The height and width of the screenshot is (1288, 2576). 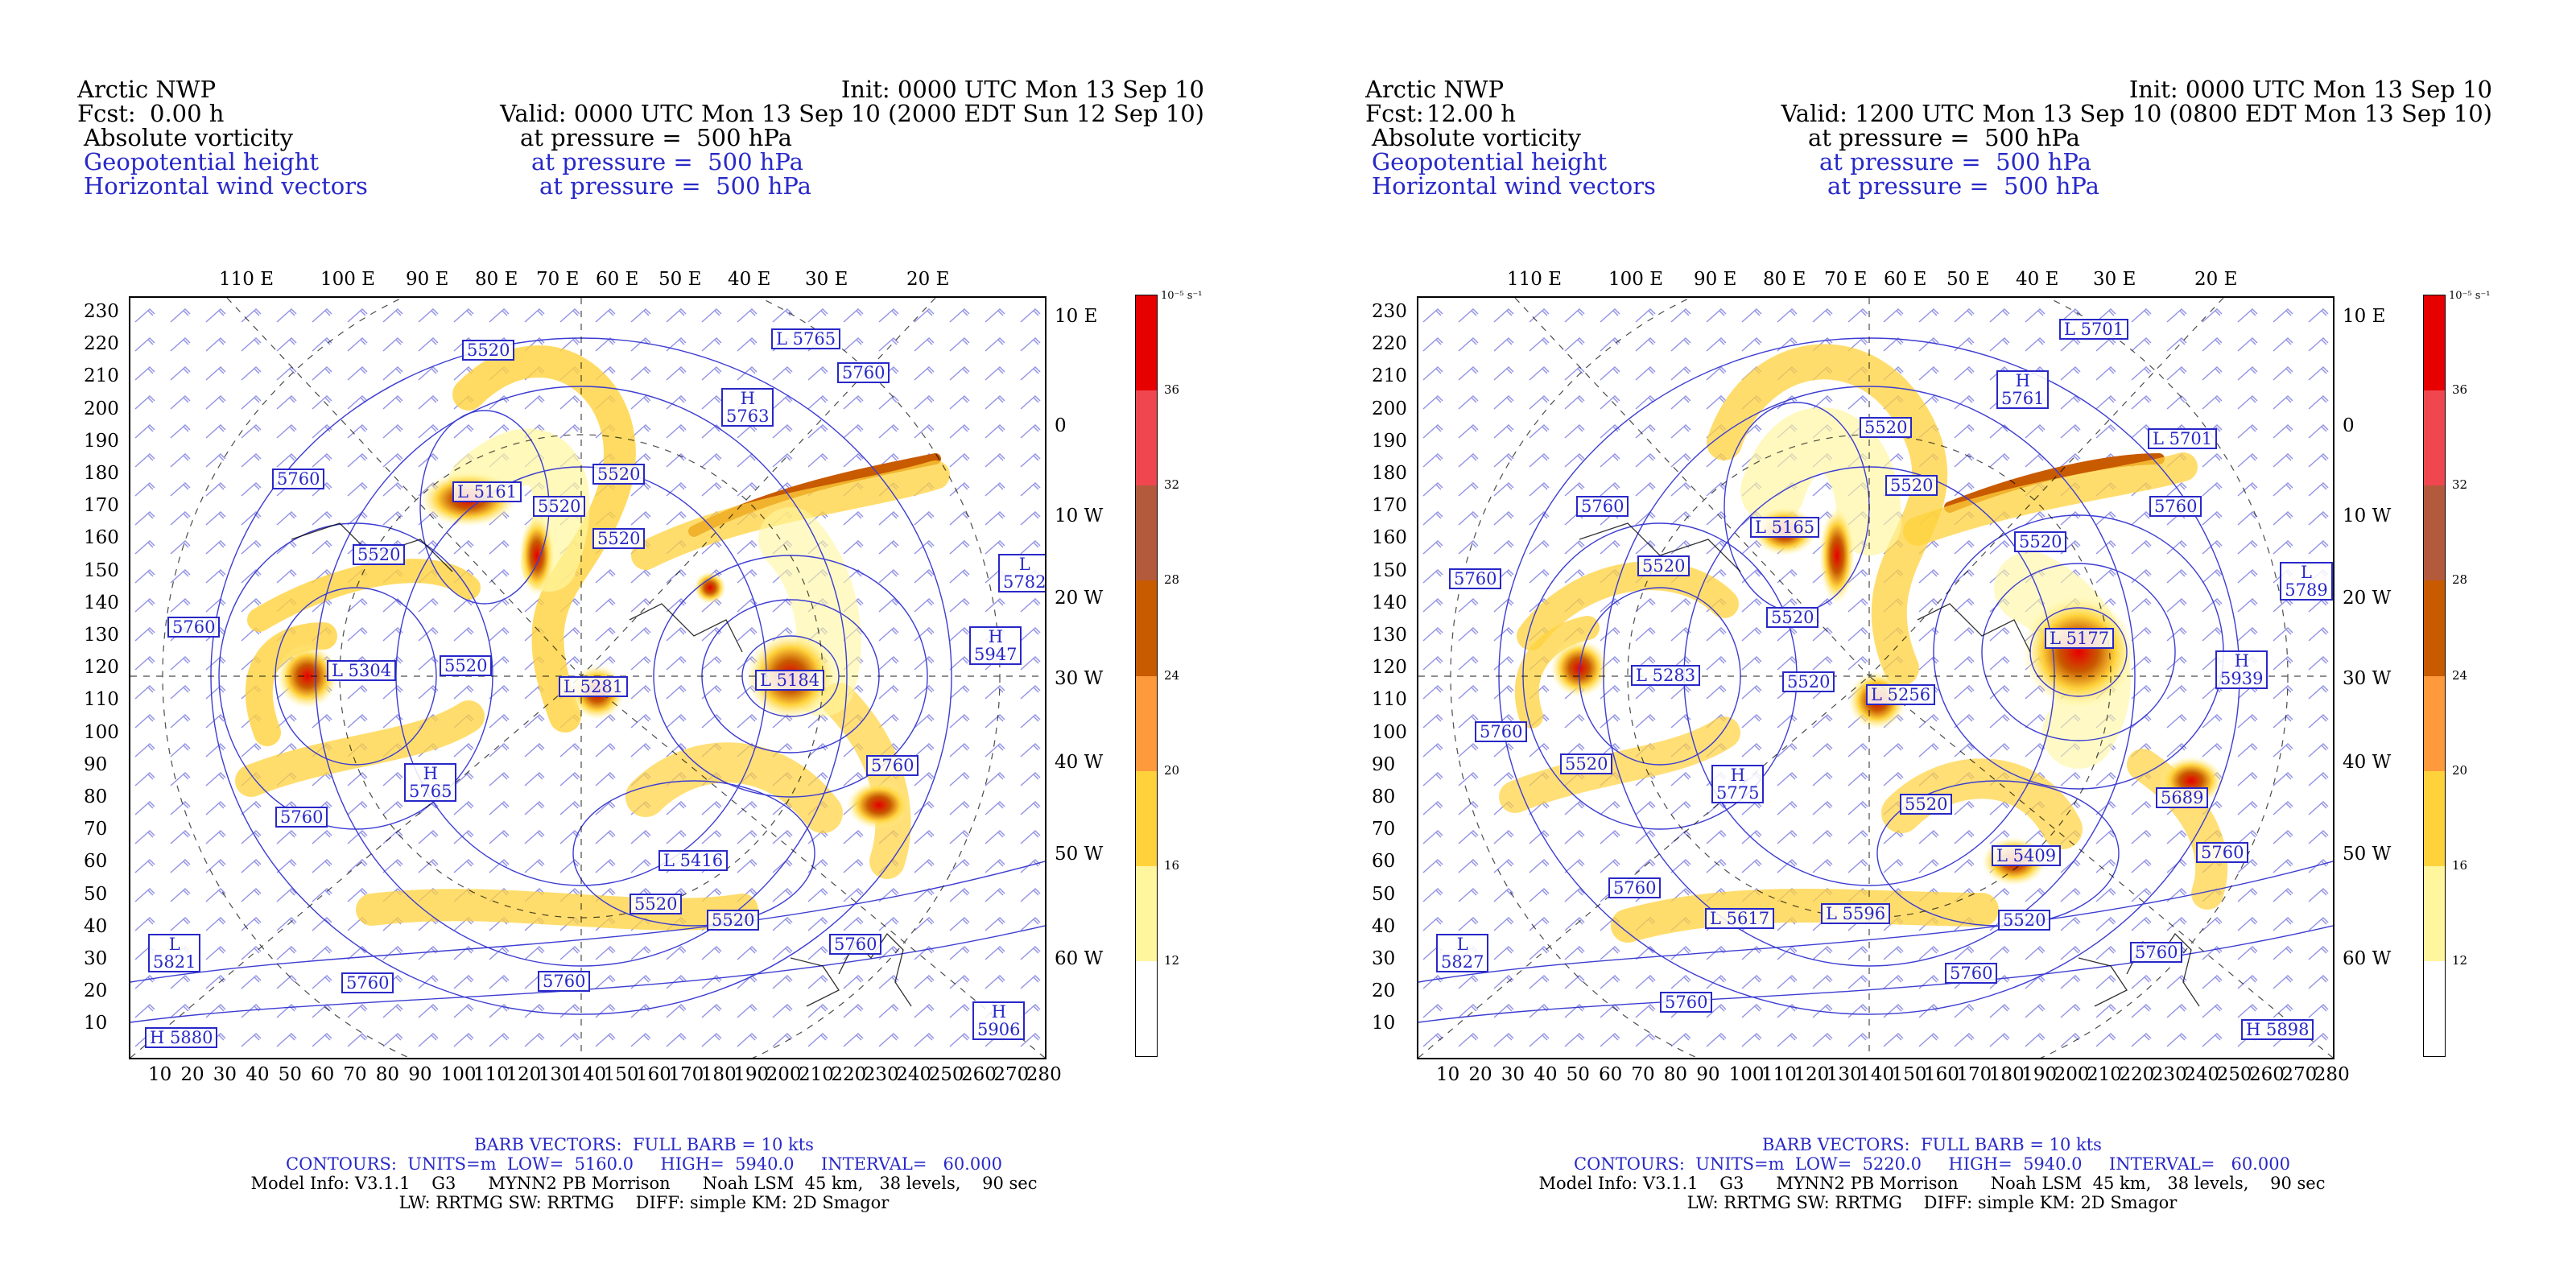 I want to click on x-tick-label: 100, so click(x=1746, y=1074).